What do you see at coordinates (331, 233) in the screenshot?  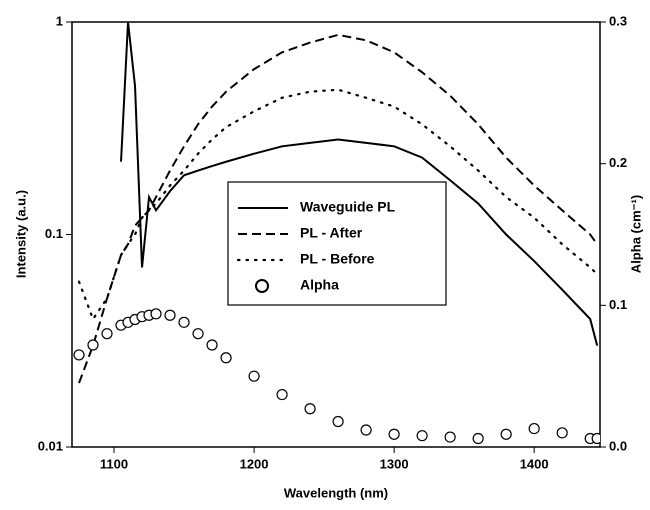 I see `legend-label: PL - After` at bounding box center [331, 233].